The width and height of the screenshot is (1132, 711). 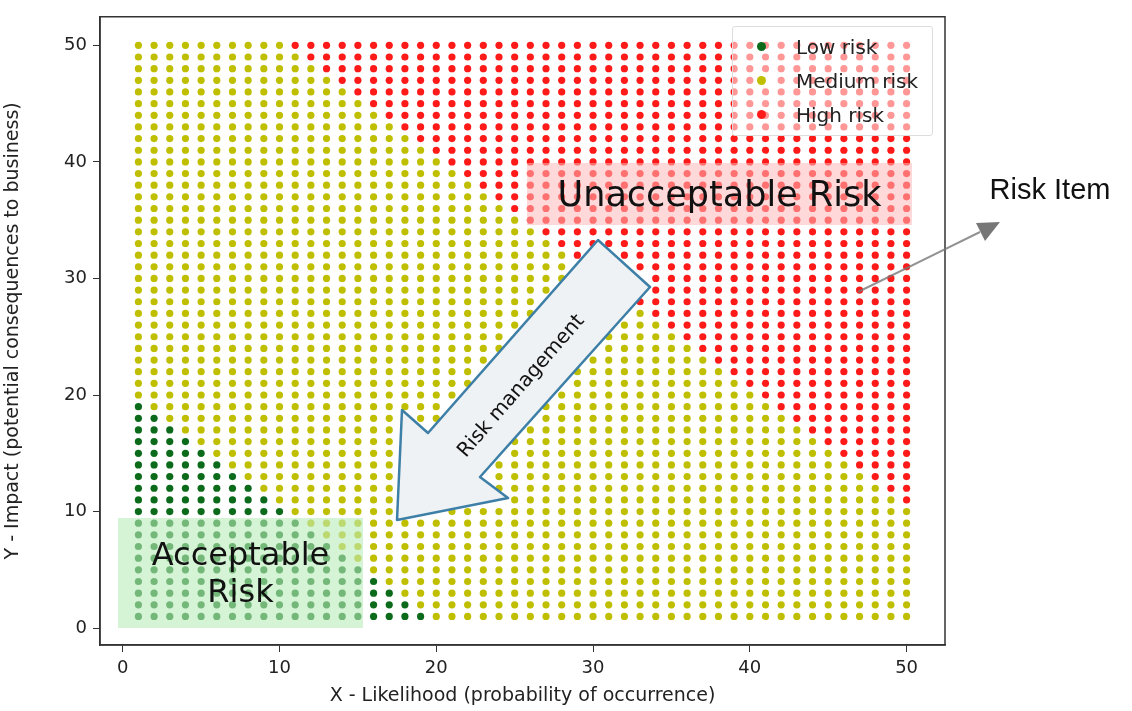 What do you see at coordinates (1050, 190) in the screenshot?
I see `text: Risk Item` at bounding box center [1050, 190].